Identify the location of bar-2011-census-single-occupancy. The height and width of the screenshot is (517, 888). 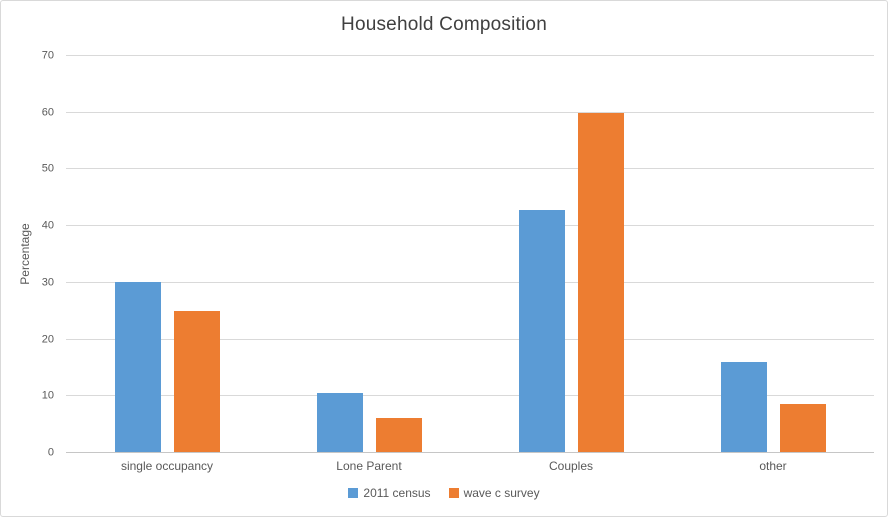
(137, 367).